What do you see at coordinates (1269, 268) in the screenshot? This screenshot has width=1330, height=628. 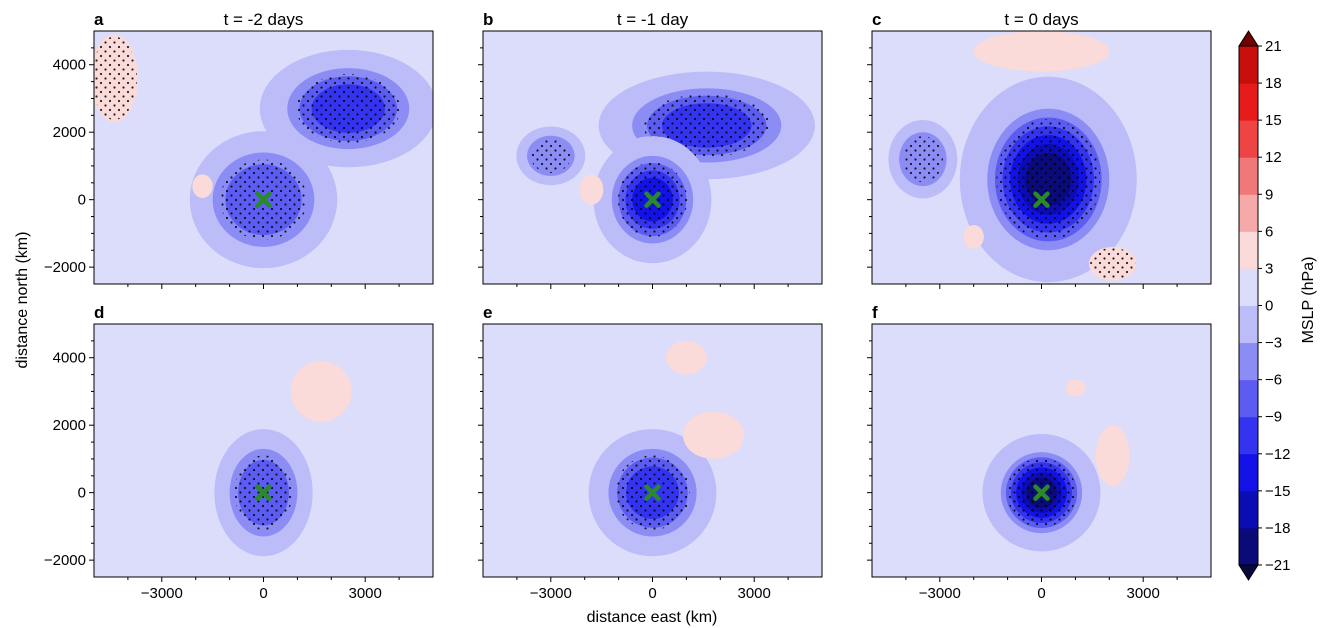 I see `colorbar-tick-label: 3` at bounding box center [1269, 268].